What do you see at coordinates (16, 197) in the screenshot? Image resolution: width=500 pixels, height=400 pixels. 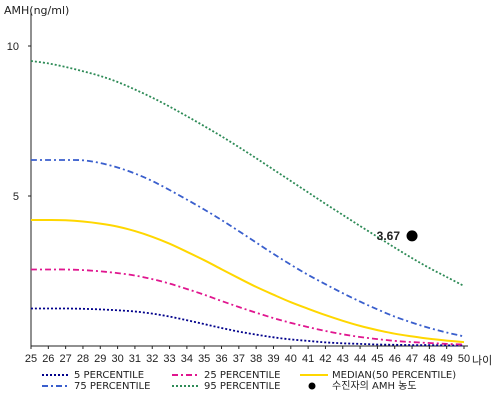 I see `y-tick-label: 5` at bounding box center [16, 197].